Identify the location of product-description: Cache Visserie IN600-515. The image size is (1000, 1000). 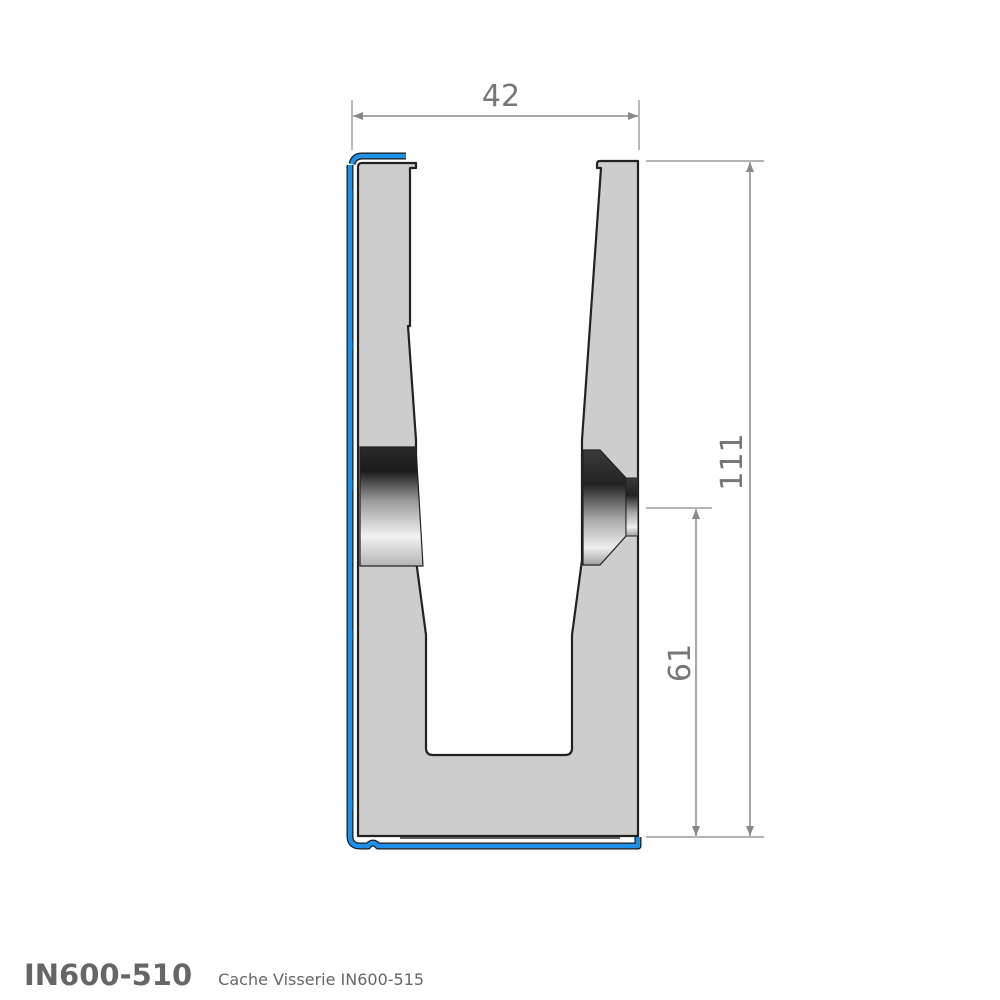
(321, 979).